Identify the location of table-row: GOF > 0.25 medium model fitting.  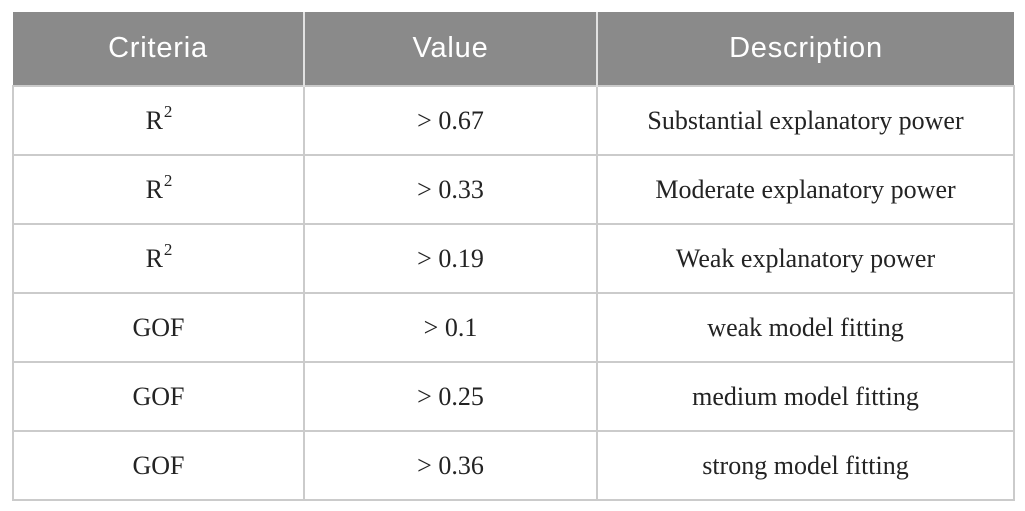
(513, 396).